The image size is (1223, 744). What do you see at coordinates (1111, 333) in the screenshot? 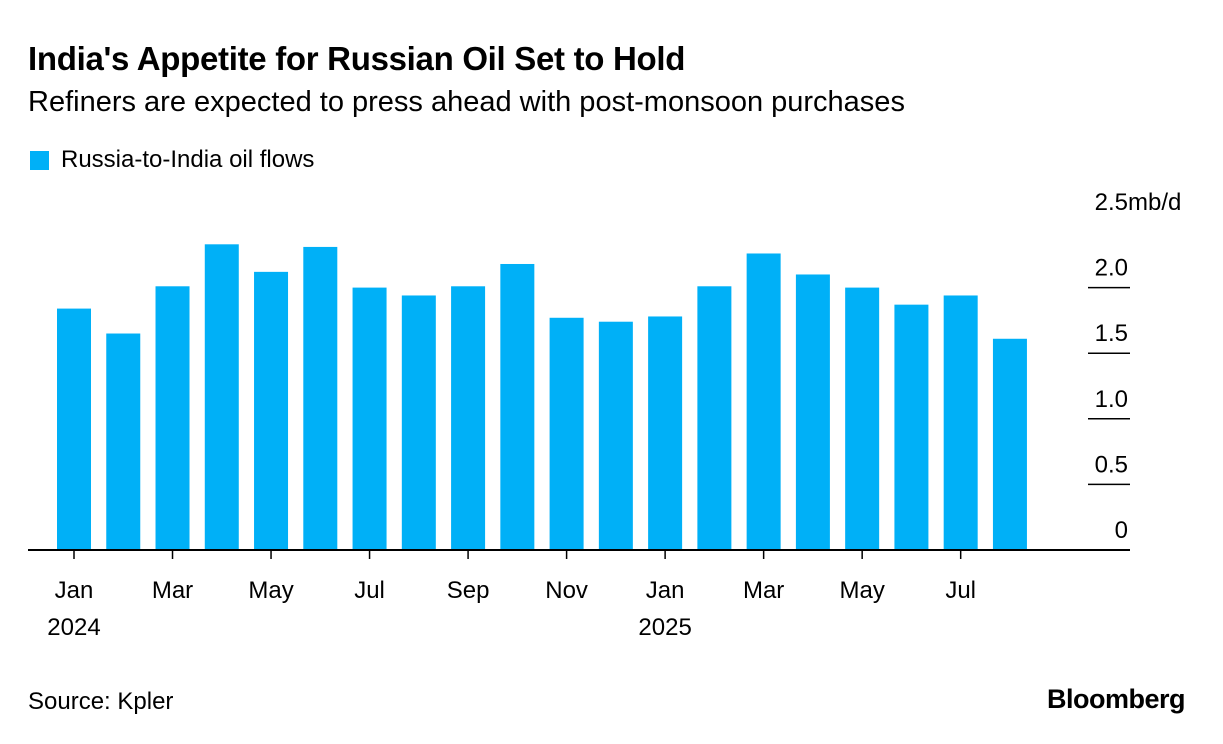
I see `y-tick-label: 1.5` at bounding box center [1111, 333].